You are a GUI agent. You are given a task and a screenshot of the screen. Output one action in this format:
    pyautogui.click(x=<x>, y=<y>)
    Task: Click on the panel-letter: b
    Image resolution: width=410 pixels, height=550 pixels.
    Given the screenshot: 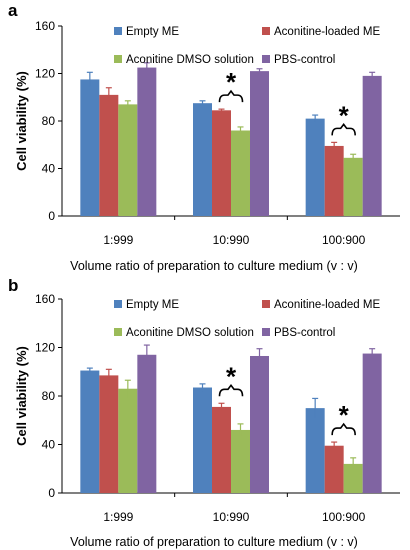 What is the action you would take?
    pyautogui.click(x=13, y=285)
    